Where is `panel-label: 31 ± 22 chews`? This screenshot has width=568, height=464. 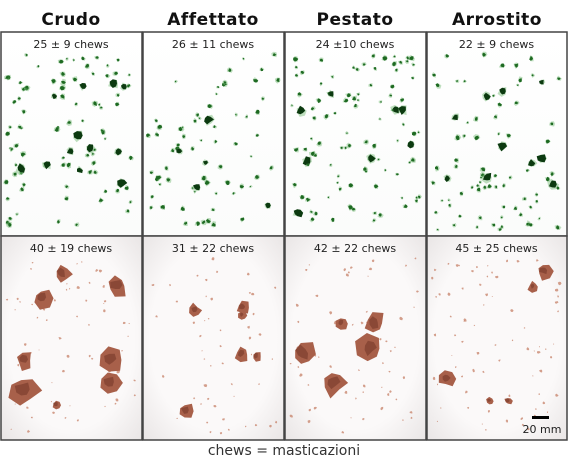
panel-label: 31 ± 22 chews is located at coordinates (213, 248).